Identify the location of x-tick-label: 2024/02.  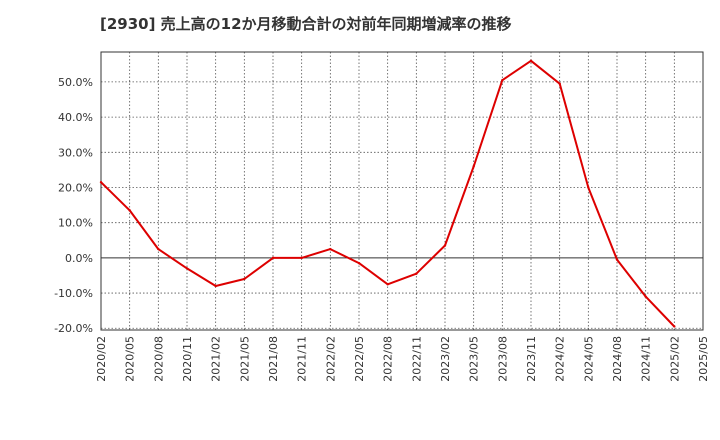
(560, 359).